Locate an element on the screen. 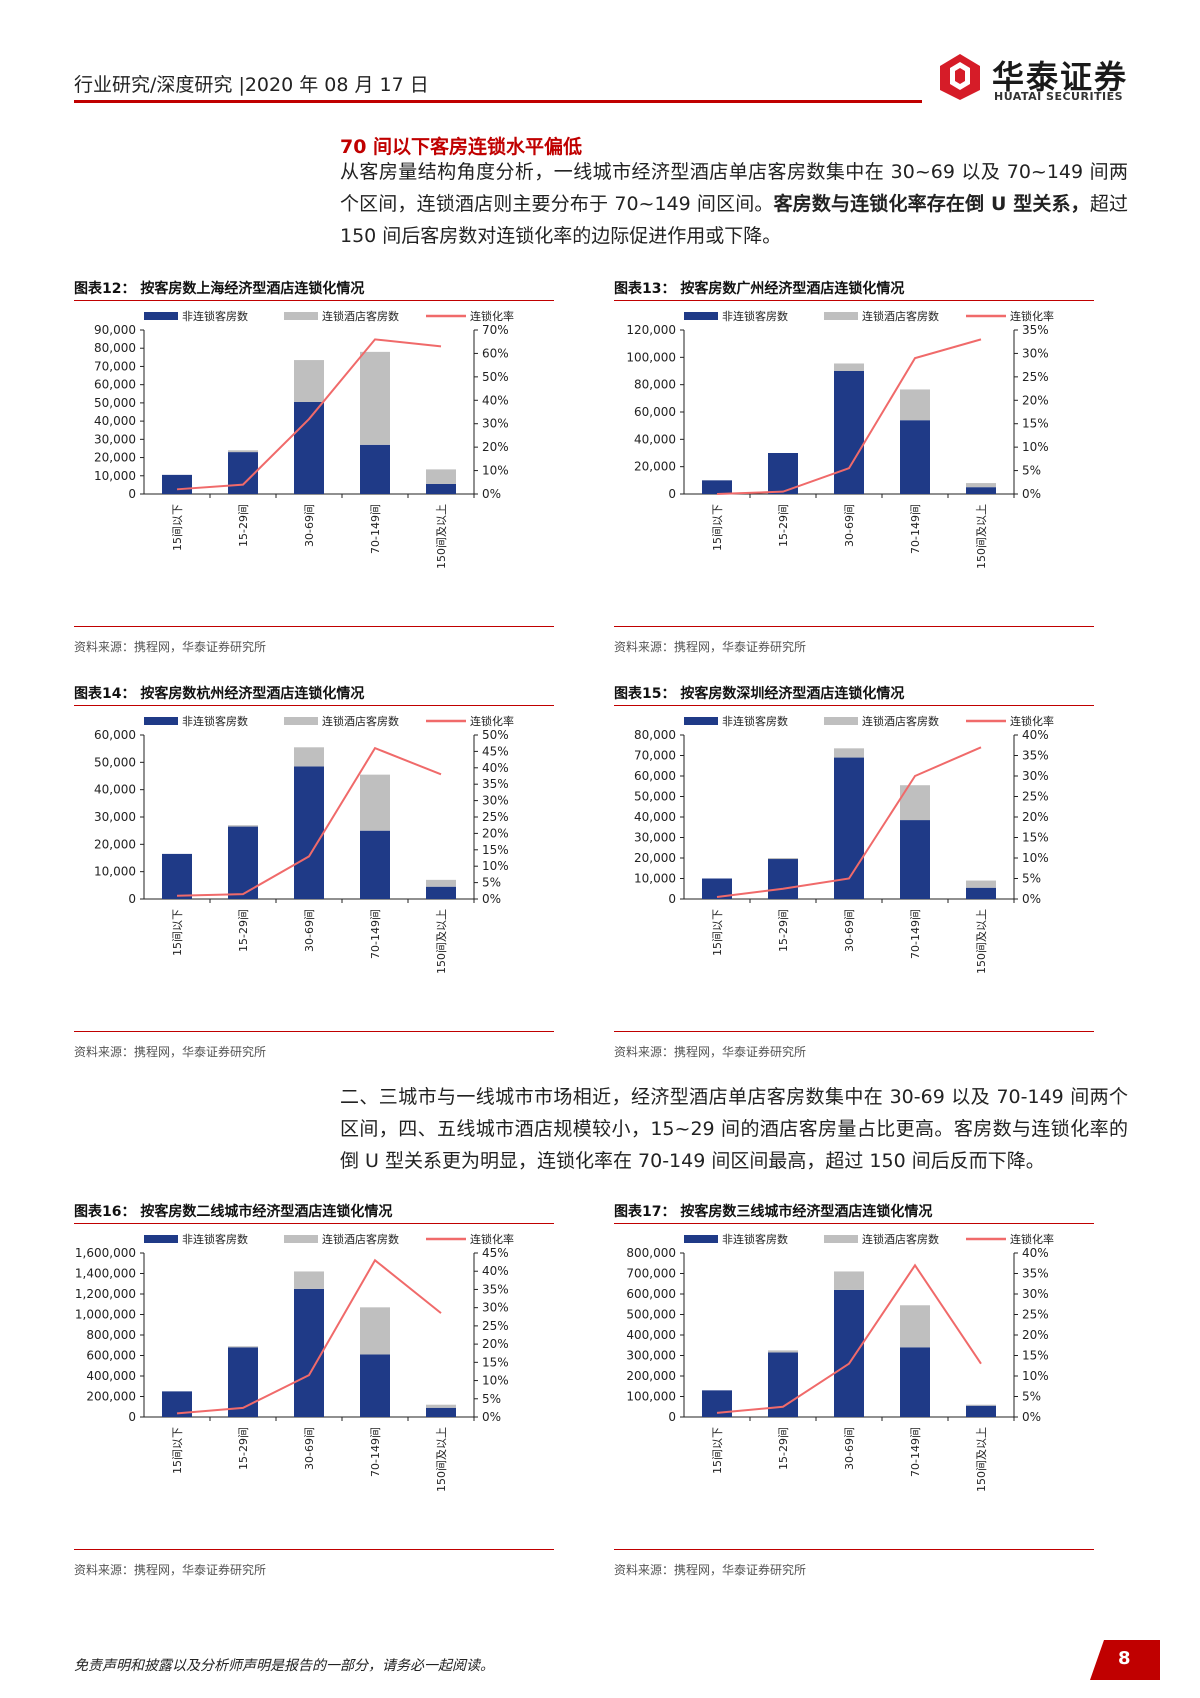 The image size is (1200, 1698). chart-title-divider is located at coordinates (314, 705).